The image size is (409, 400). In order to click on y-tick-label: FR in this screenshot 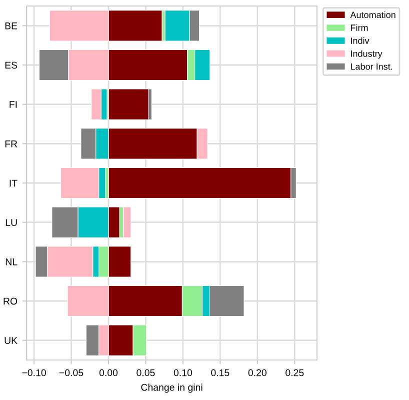, I will do `click(11, 144)`.